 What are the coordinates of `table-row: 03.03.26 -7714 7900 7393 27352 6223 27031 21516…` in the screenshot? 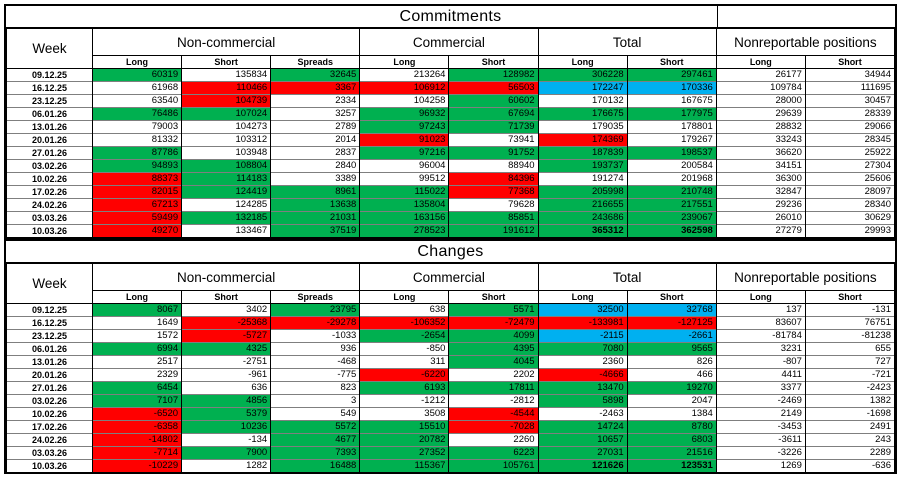 It's located at (451, 453).